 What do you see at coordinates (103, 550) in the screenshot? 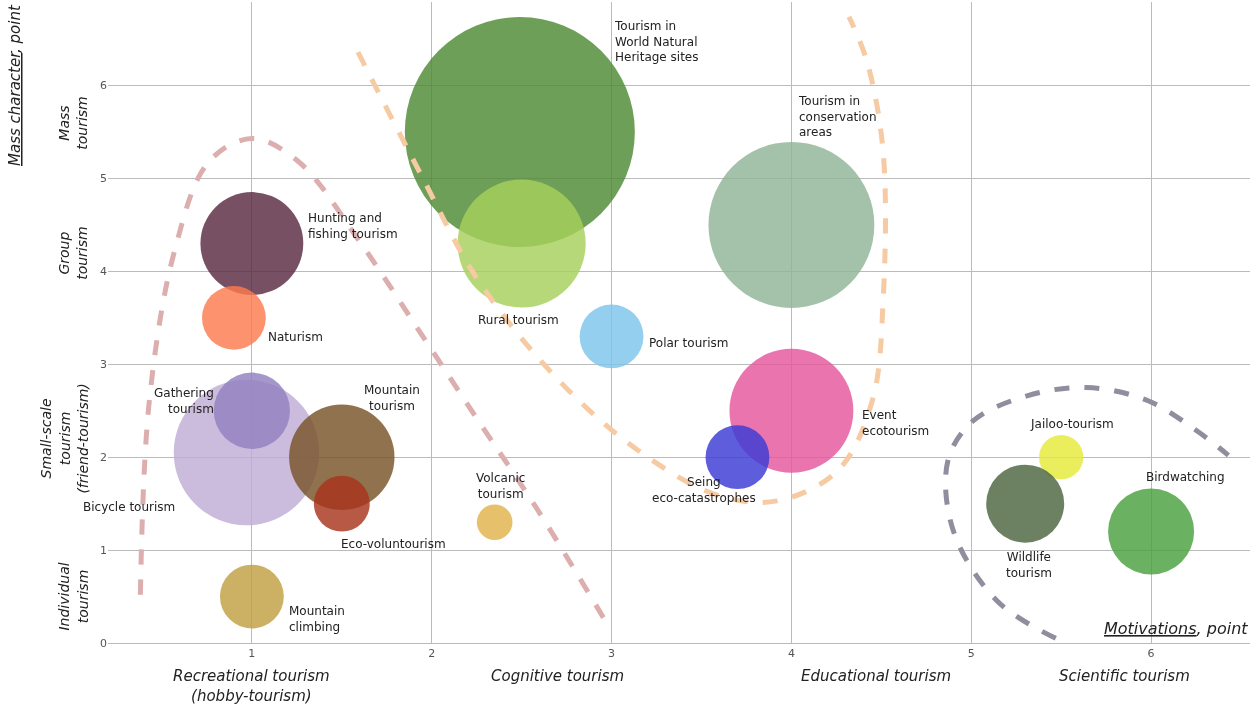
I see `y-tick-label: 1` at bounding box center [103, 550].